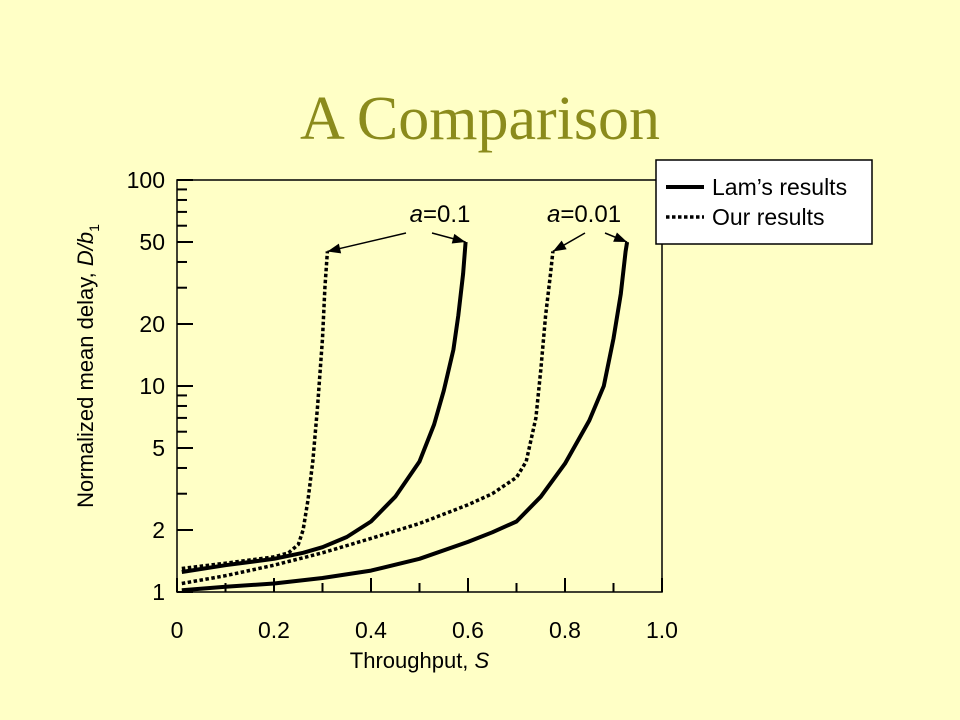 This screenshot has height=720, width=960. I want to click on x-tick-label: 0, so click(177, 630).